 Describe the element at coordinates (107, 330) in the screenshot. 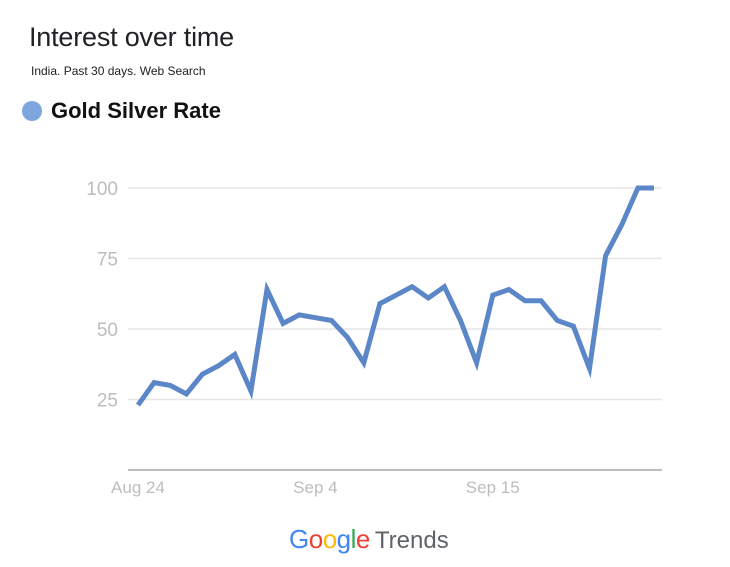

I see `y-tick-label-50: 50` at that location.